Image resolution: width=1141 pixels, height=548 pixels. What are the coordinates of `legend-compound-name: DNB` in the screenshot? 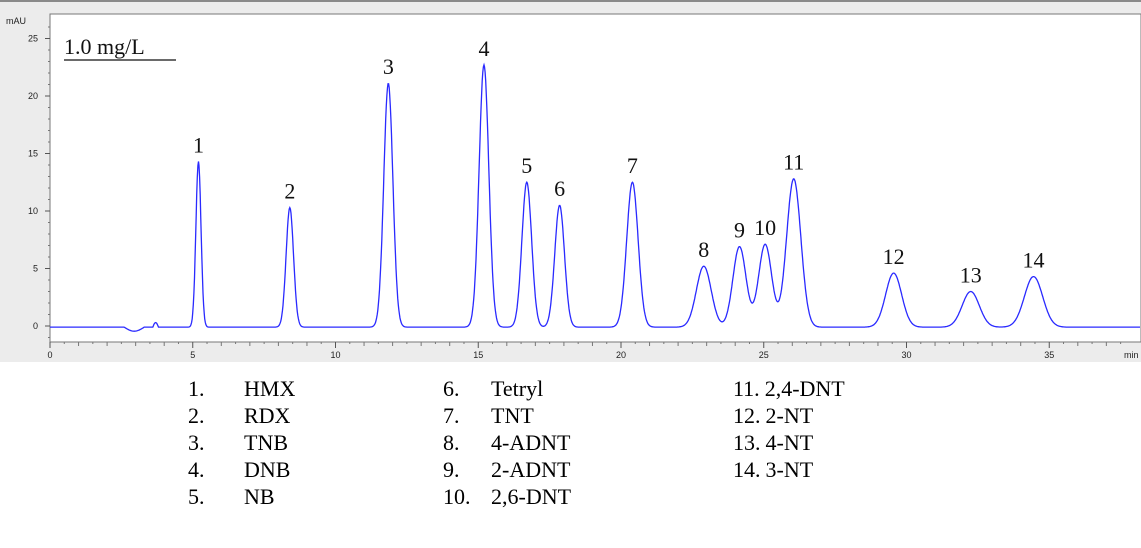 It's located at (267, 469).